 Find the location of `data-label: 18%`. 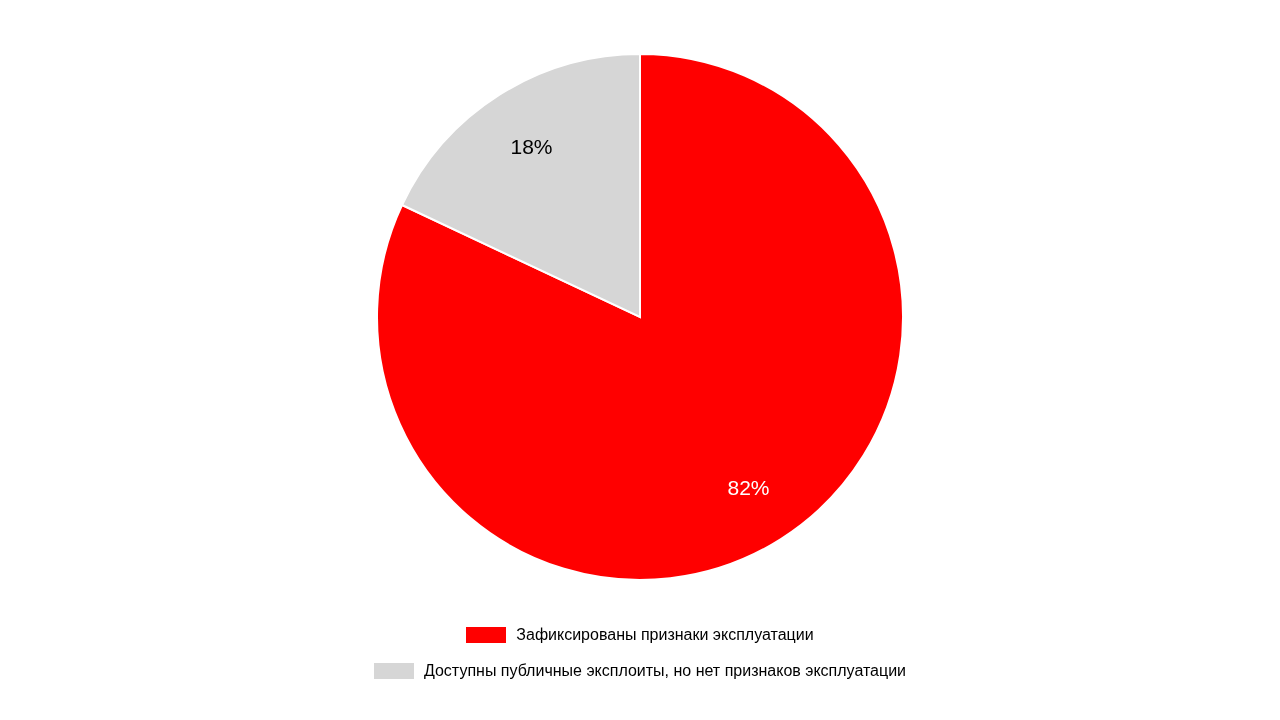

data-label: 18% is located at coordinates (531, 146).